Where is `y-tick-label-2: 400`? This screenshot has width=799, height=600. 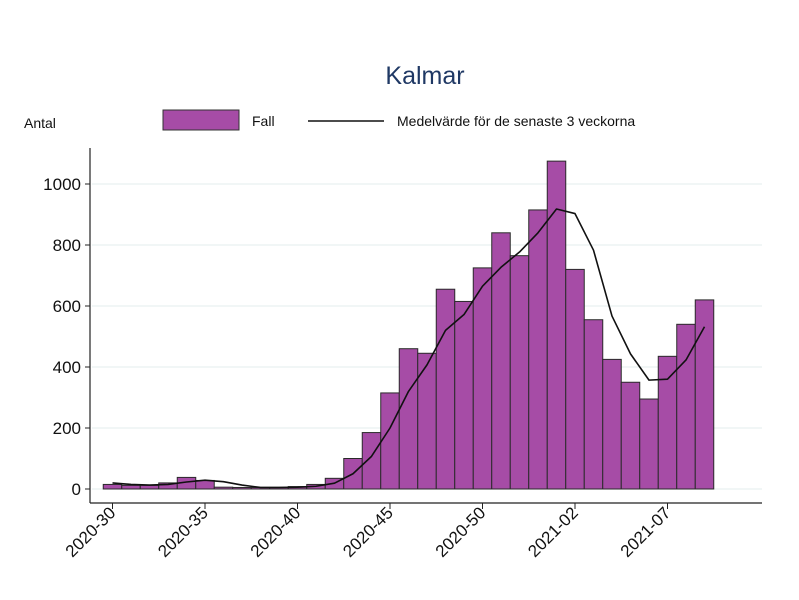 y-tick-label-2: 400 is located at coordinates (67, 367).